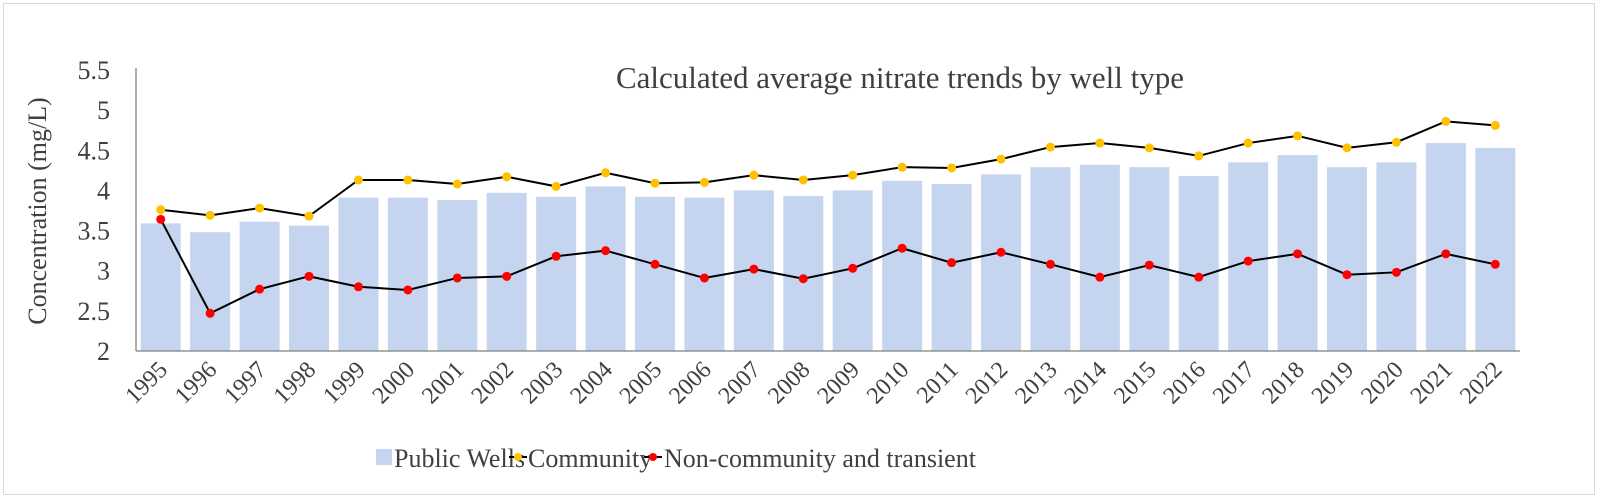 This screenshot has width=1600, height=500. What do you see at coordinates (210, 215) in the screenshot?
I see `point-1-1996` at bounding box center [210, 215].